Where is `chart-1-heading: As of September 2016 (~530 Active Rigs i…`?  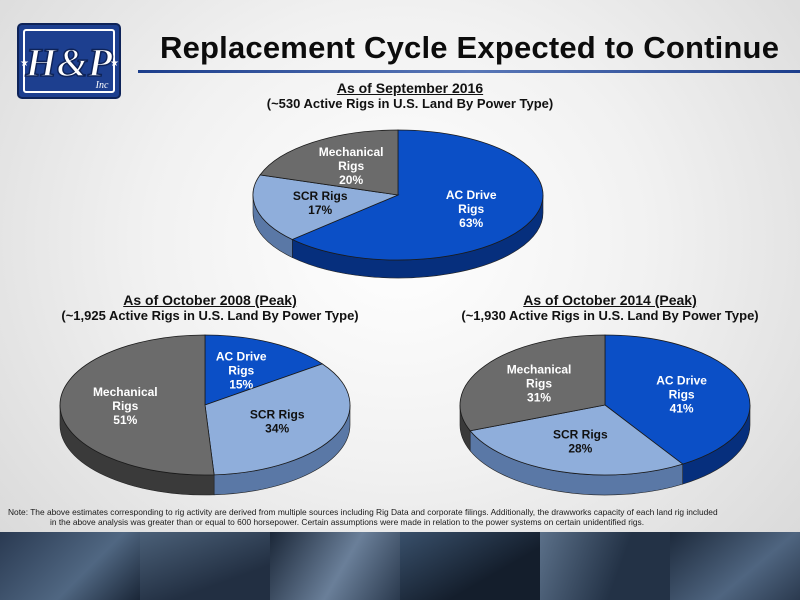
chart-1-heading: As of September 2016 (~530 Active Rigs i… is located at coordinates (410, 96).